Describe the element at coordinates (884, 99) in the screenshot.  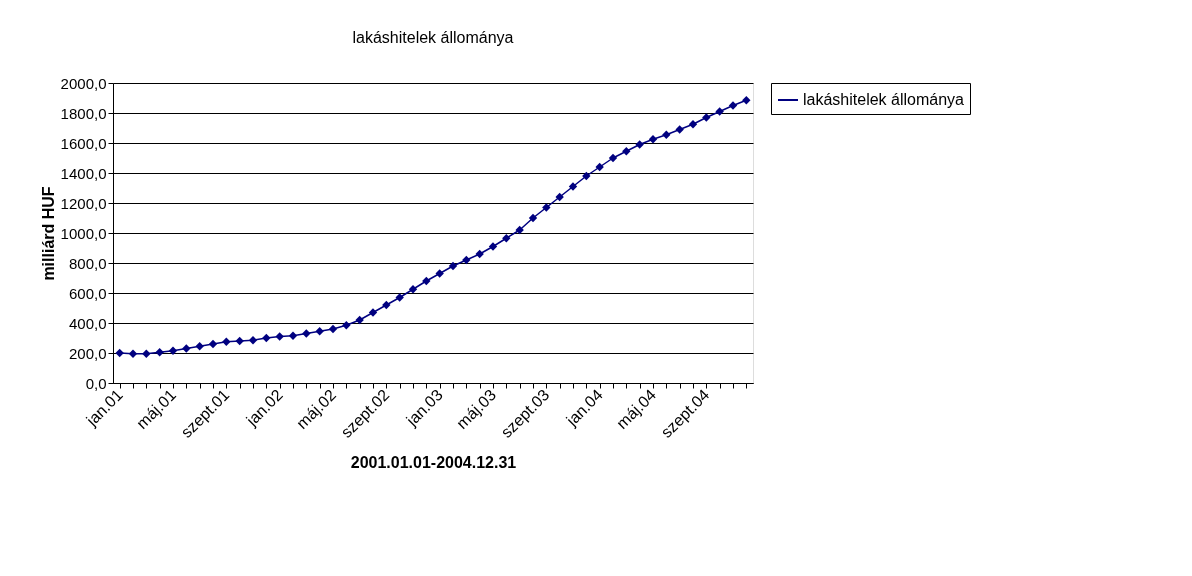
I see `legend-label: lakáshitelek állománya` at that location.